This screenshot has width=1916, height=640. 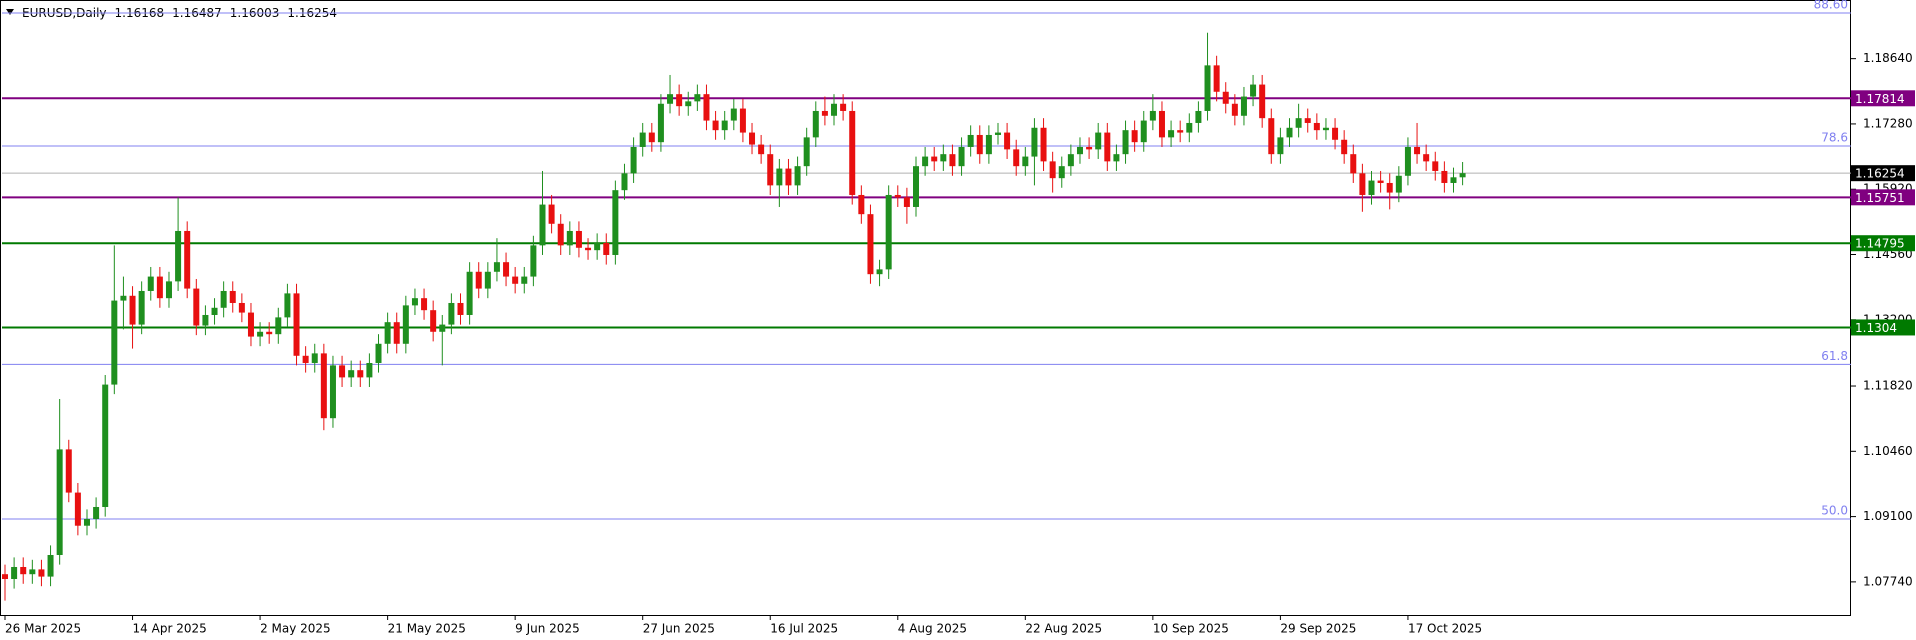 I want to click on fib-label: 50.0, so click(x=1834, y=510).